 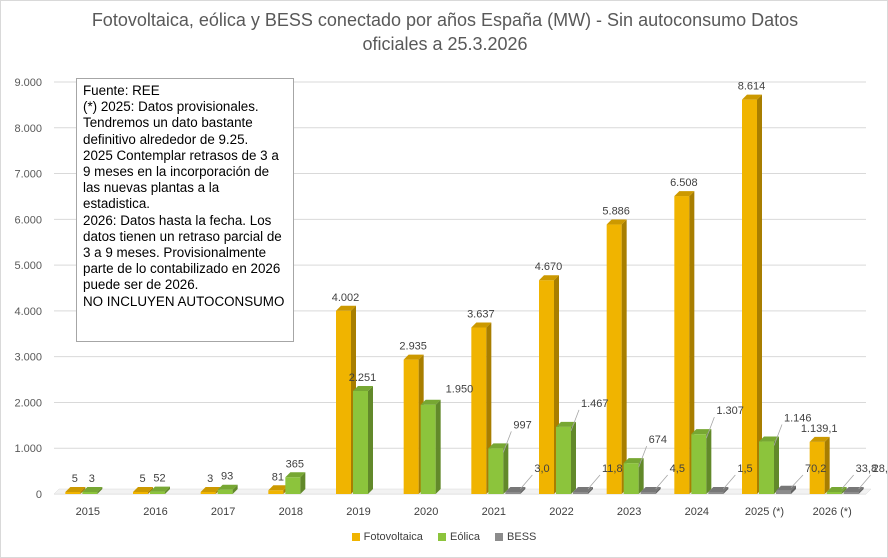 I want to click on data-label: 4.670, so click(x=549, y=267).